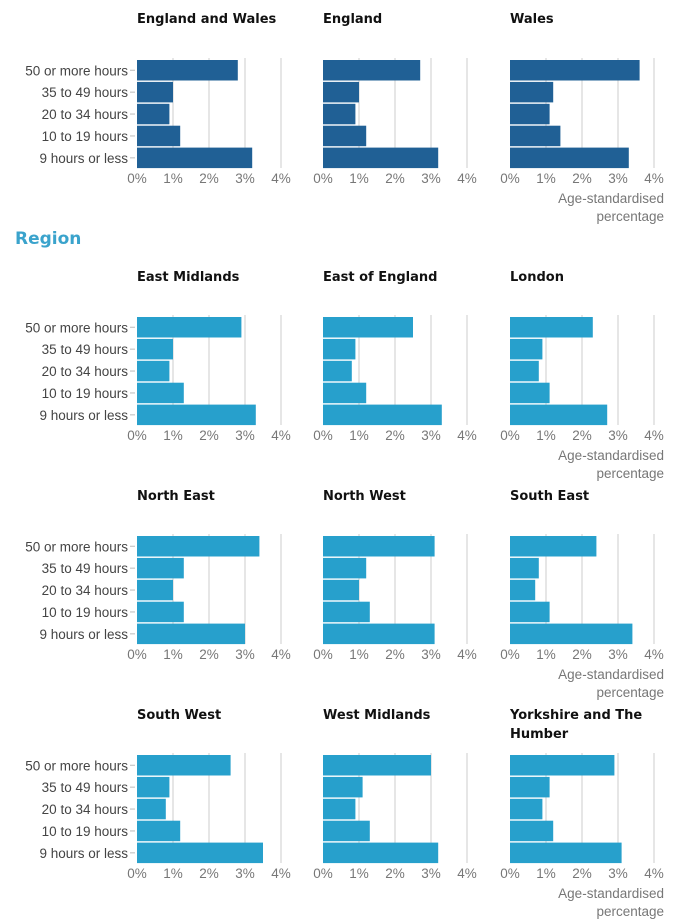  Describe the element at coordinates (188, 277) in the screenshot. I see `panel-title: East Midlands` at that location.